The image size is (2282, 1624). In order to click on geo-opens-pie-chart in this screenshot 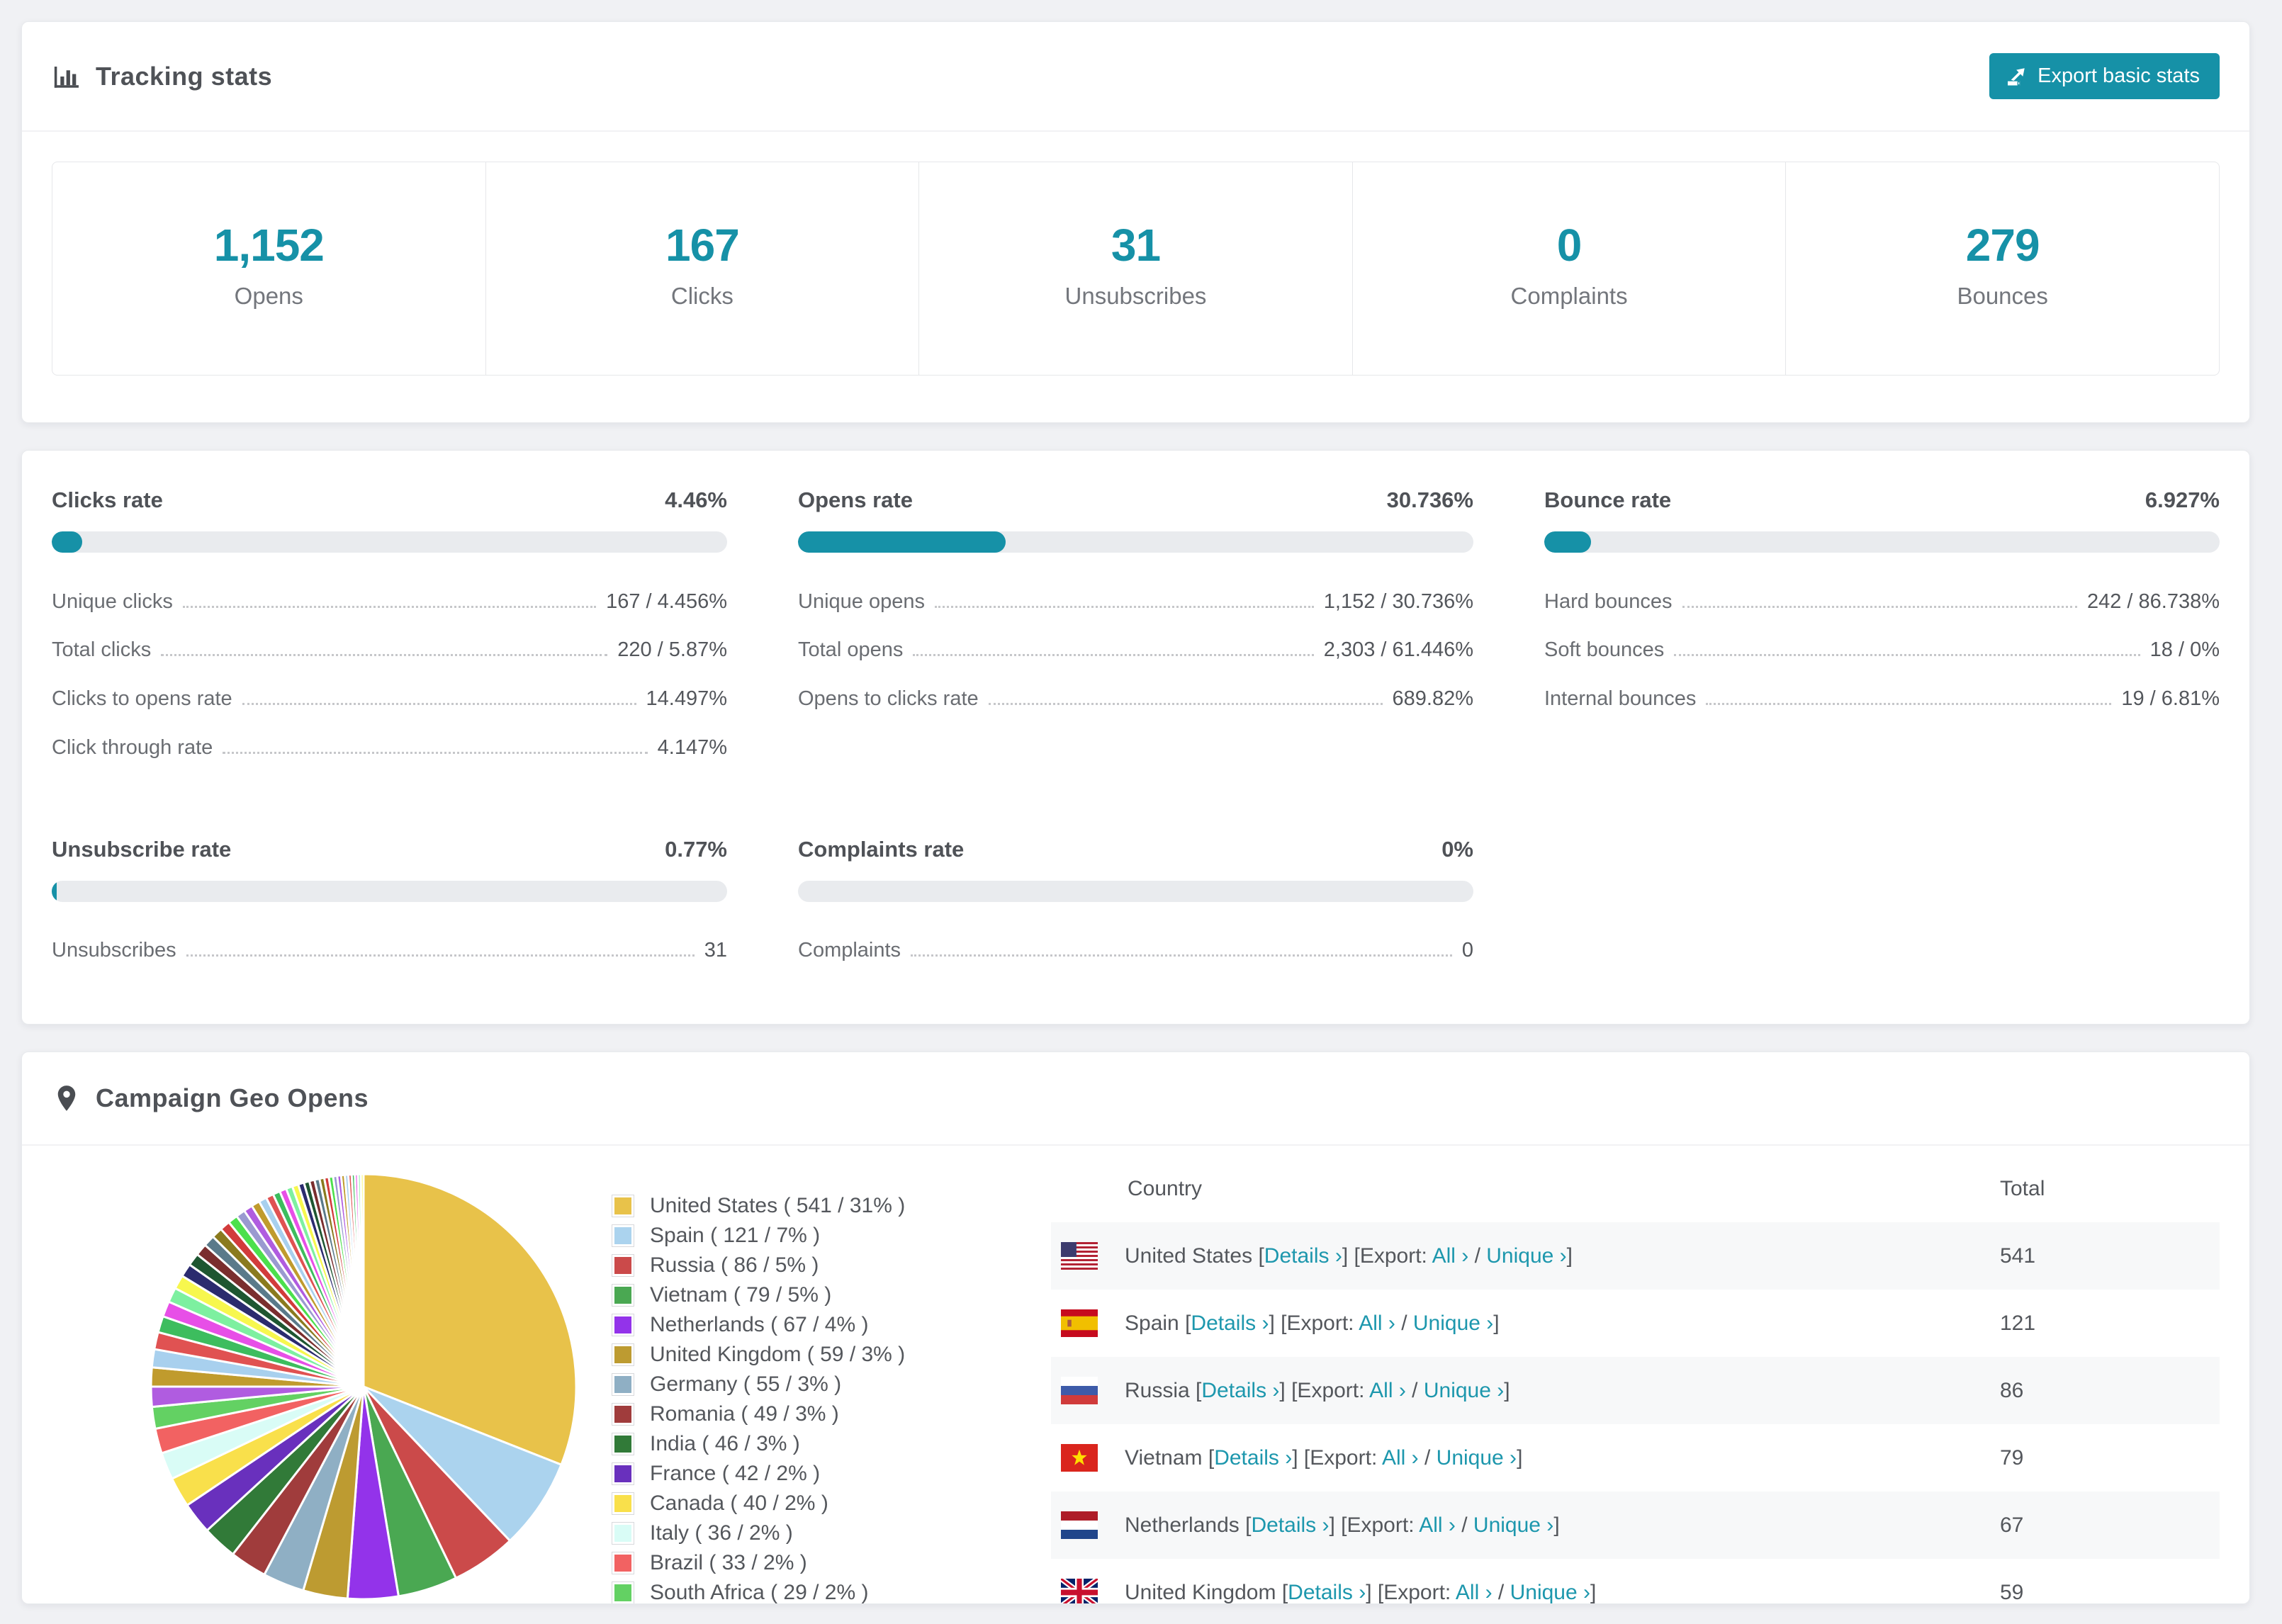, I will do `click(364, 1387)`.